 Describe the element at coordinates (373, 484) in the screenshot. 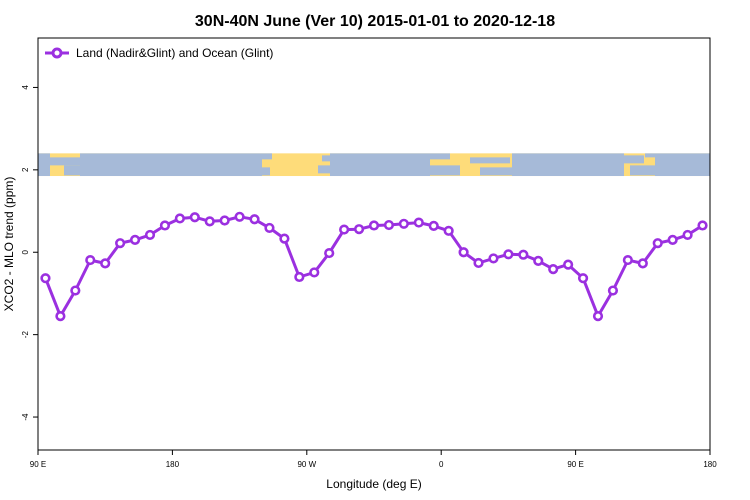

I see `x-axis-label: Longitude (deg E)` at that location.